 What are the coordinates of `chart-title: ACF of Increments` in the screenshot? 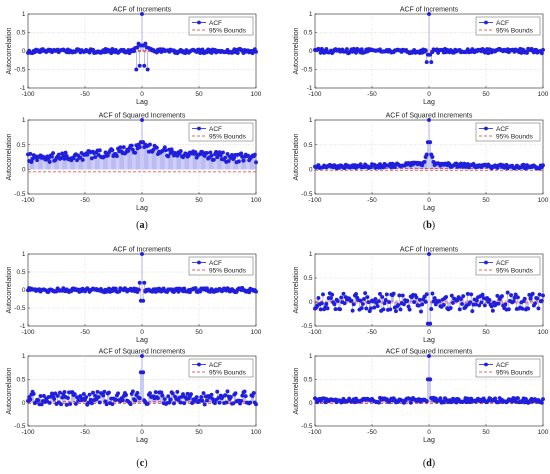 It's located at (142, 250).